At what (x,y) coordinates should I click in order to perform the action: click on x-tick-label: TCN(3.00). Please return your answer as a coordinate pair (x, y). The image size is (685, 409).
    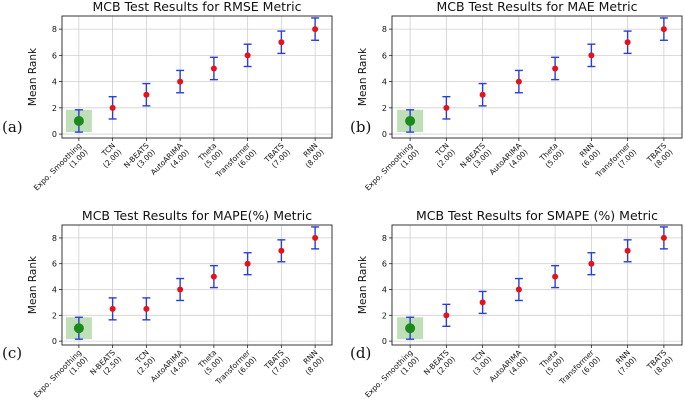
    Looking at the image, I should click on (479, 362).